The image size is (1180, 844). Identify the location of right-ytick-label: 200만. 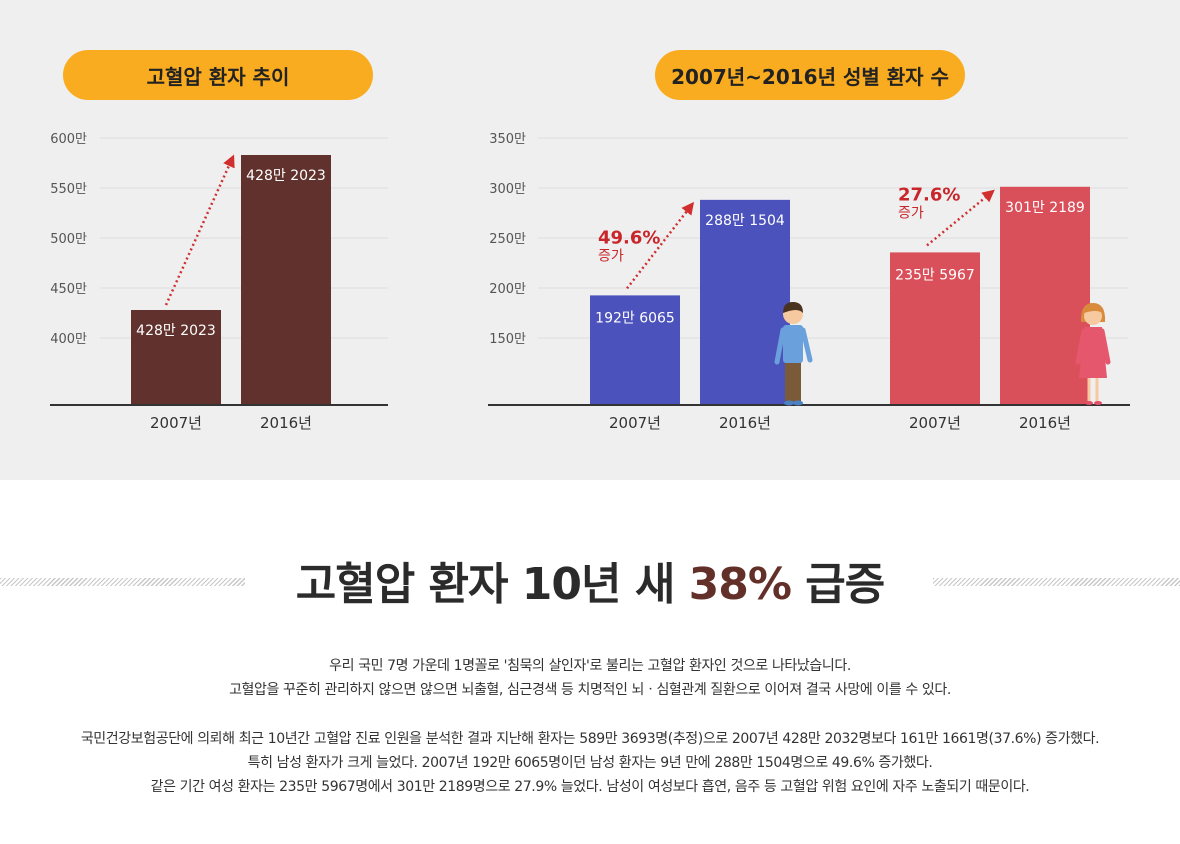
(507, 289).